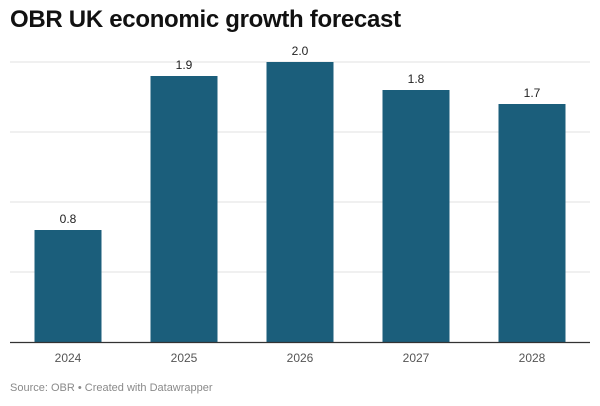 The height and width of the screenshot is (406, 600). I want to click on source-note: Source: OBR • Created with Datawrapper, so click(111, 388).